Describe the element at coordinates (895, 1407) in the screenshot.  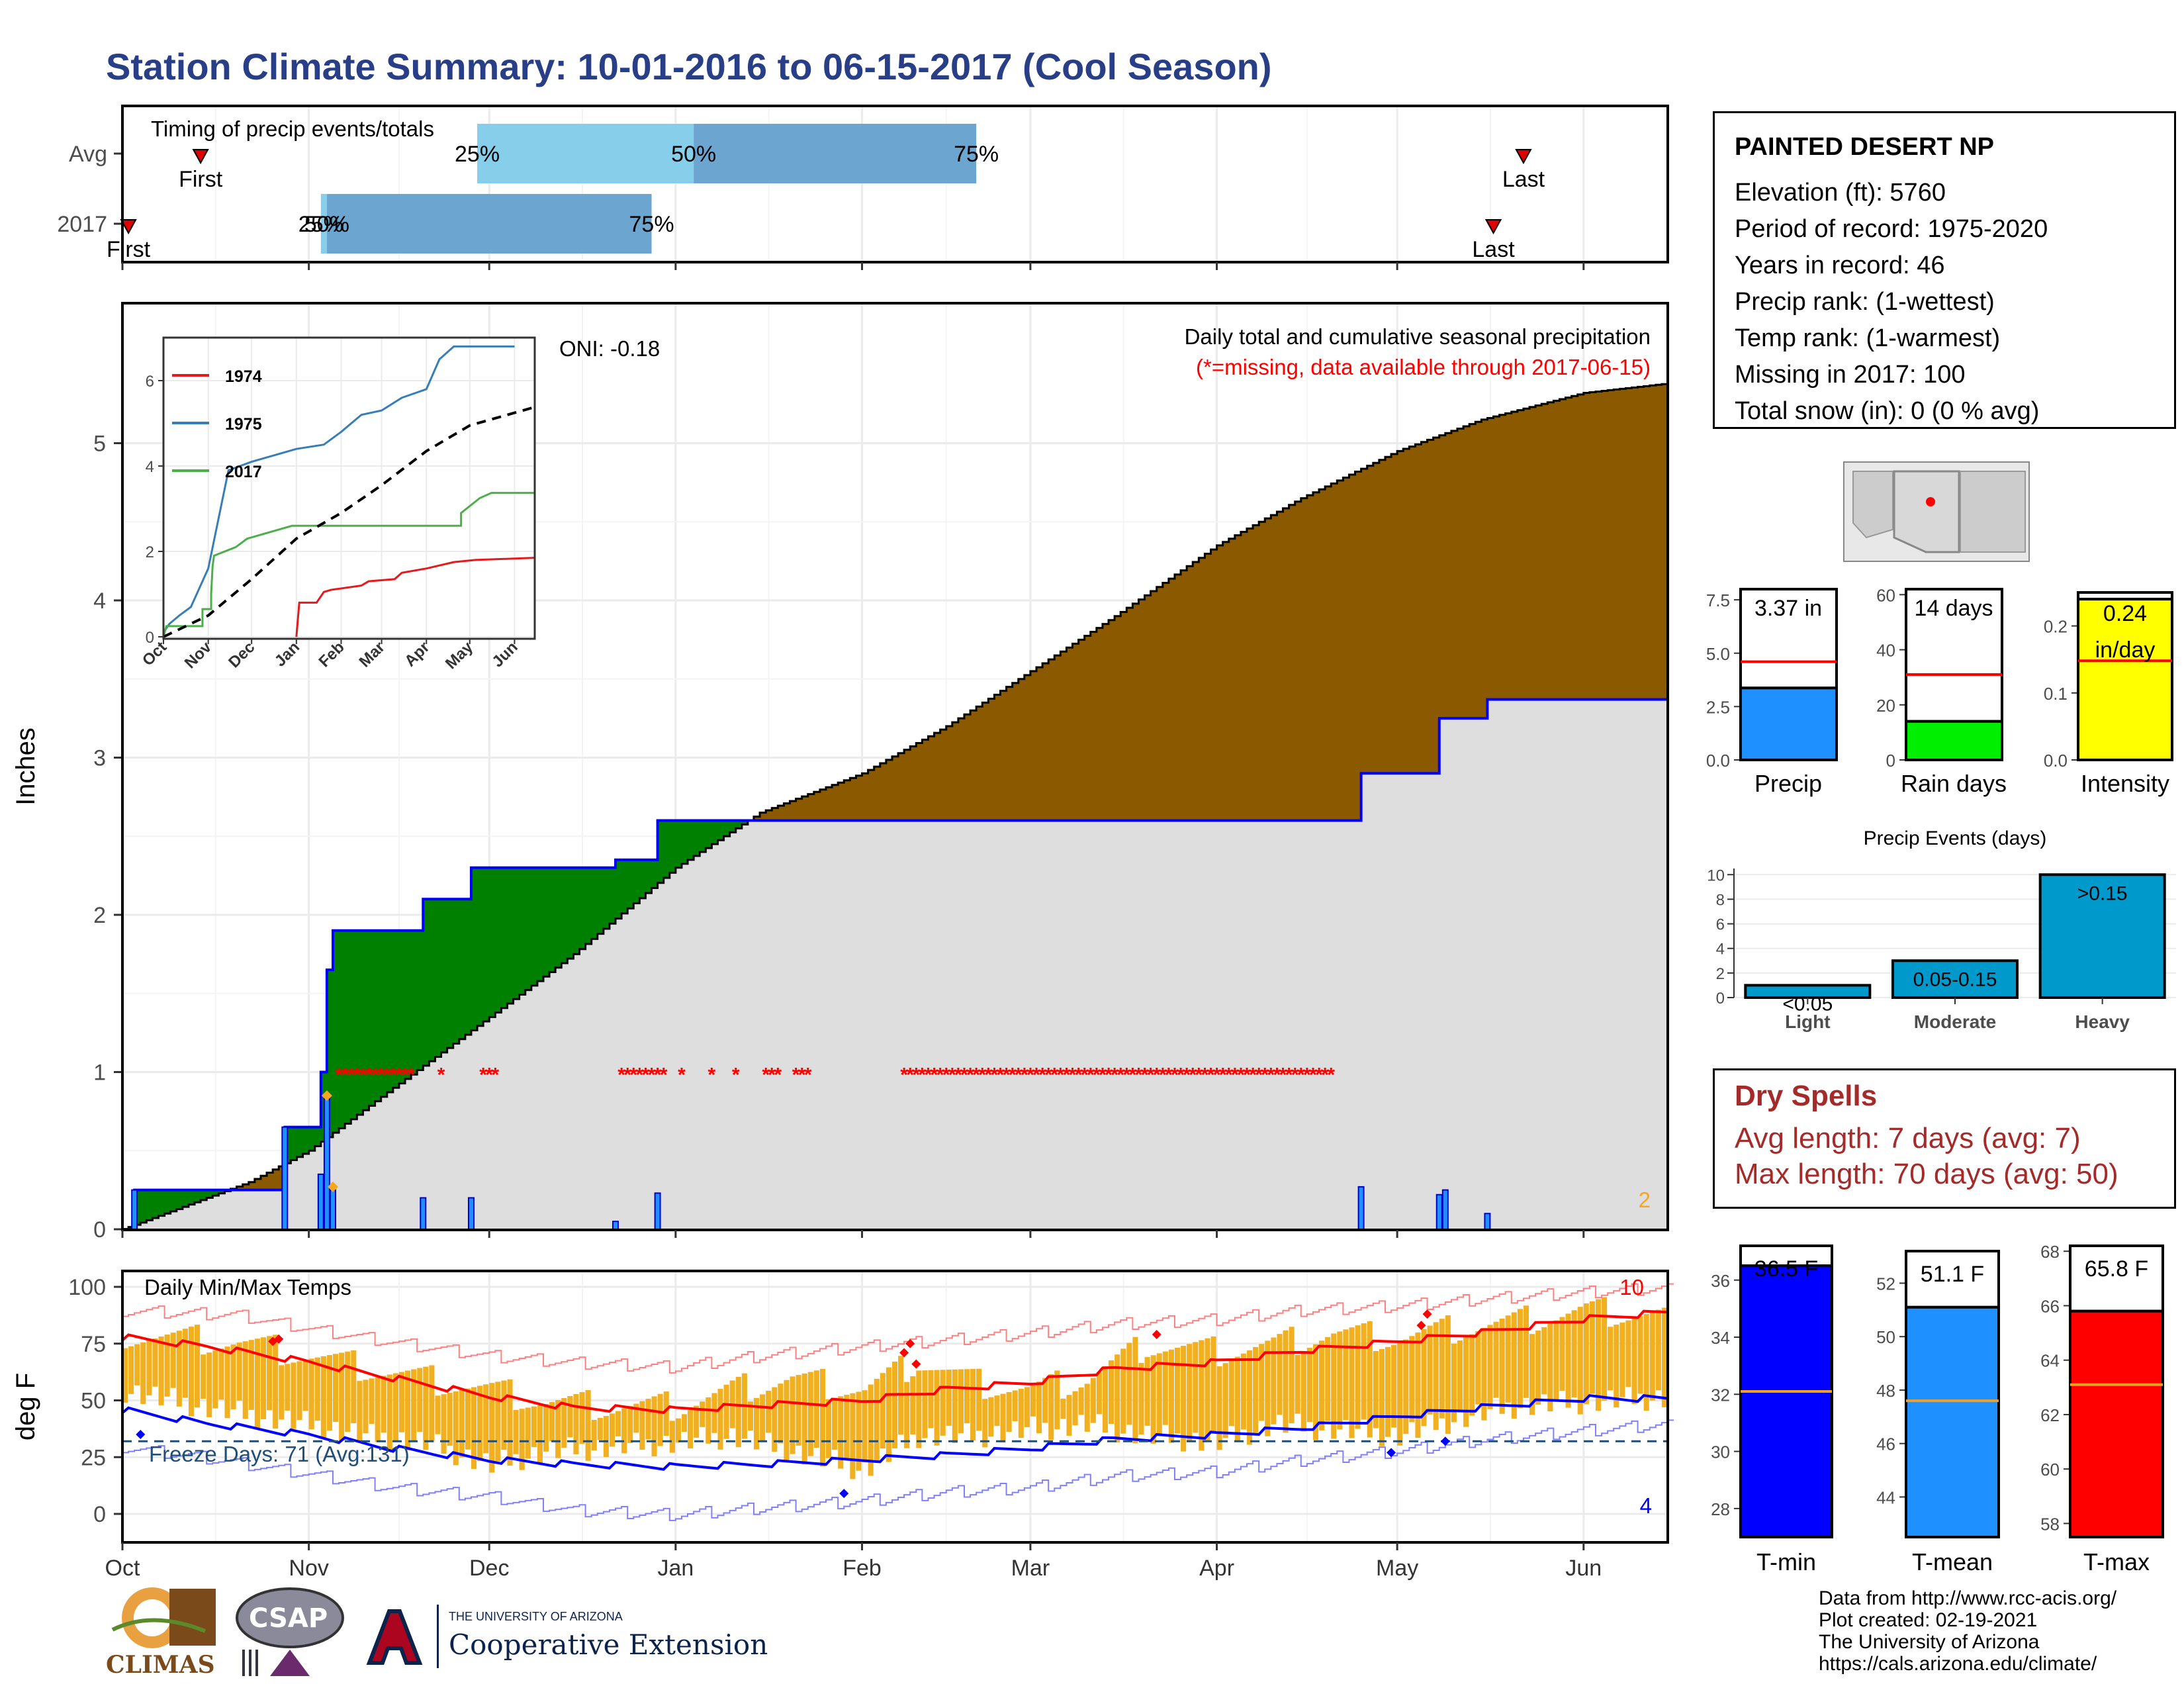
I see `temps-frame` at that location.